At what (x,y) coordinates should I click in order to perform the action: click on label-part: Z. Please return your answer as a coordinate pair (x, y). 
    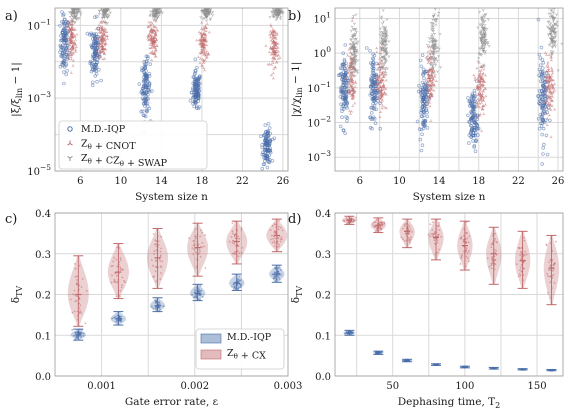
    Looking at the image, I should click on (230, 353).